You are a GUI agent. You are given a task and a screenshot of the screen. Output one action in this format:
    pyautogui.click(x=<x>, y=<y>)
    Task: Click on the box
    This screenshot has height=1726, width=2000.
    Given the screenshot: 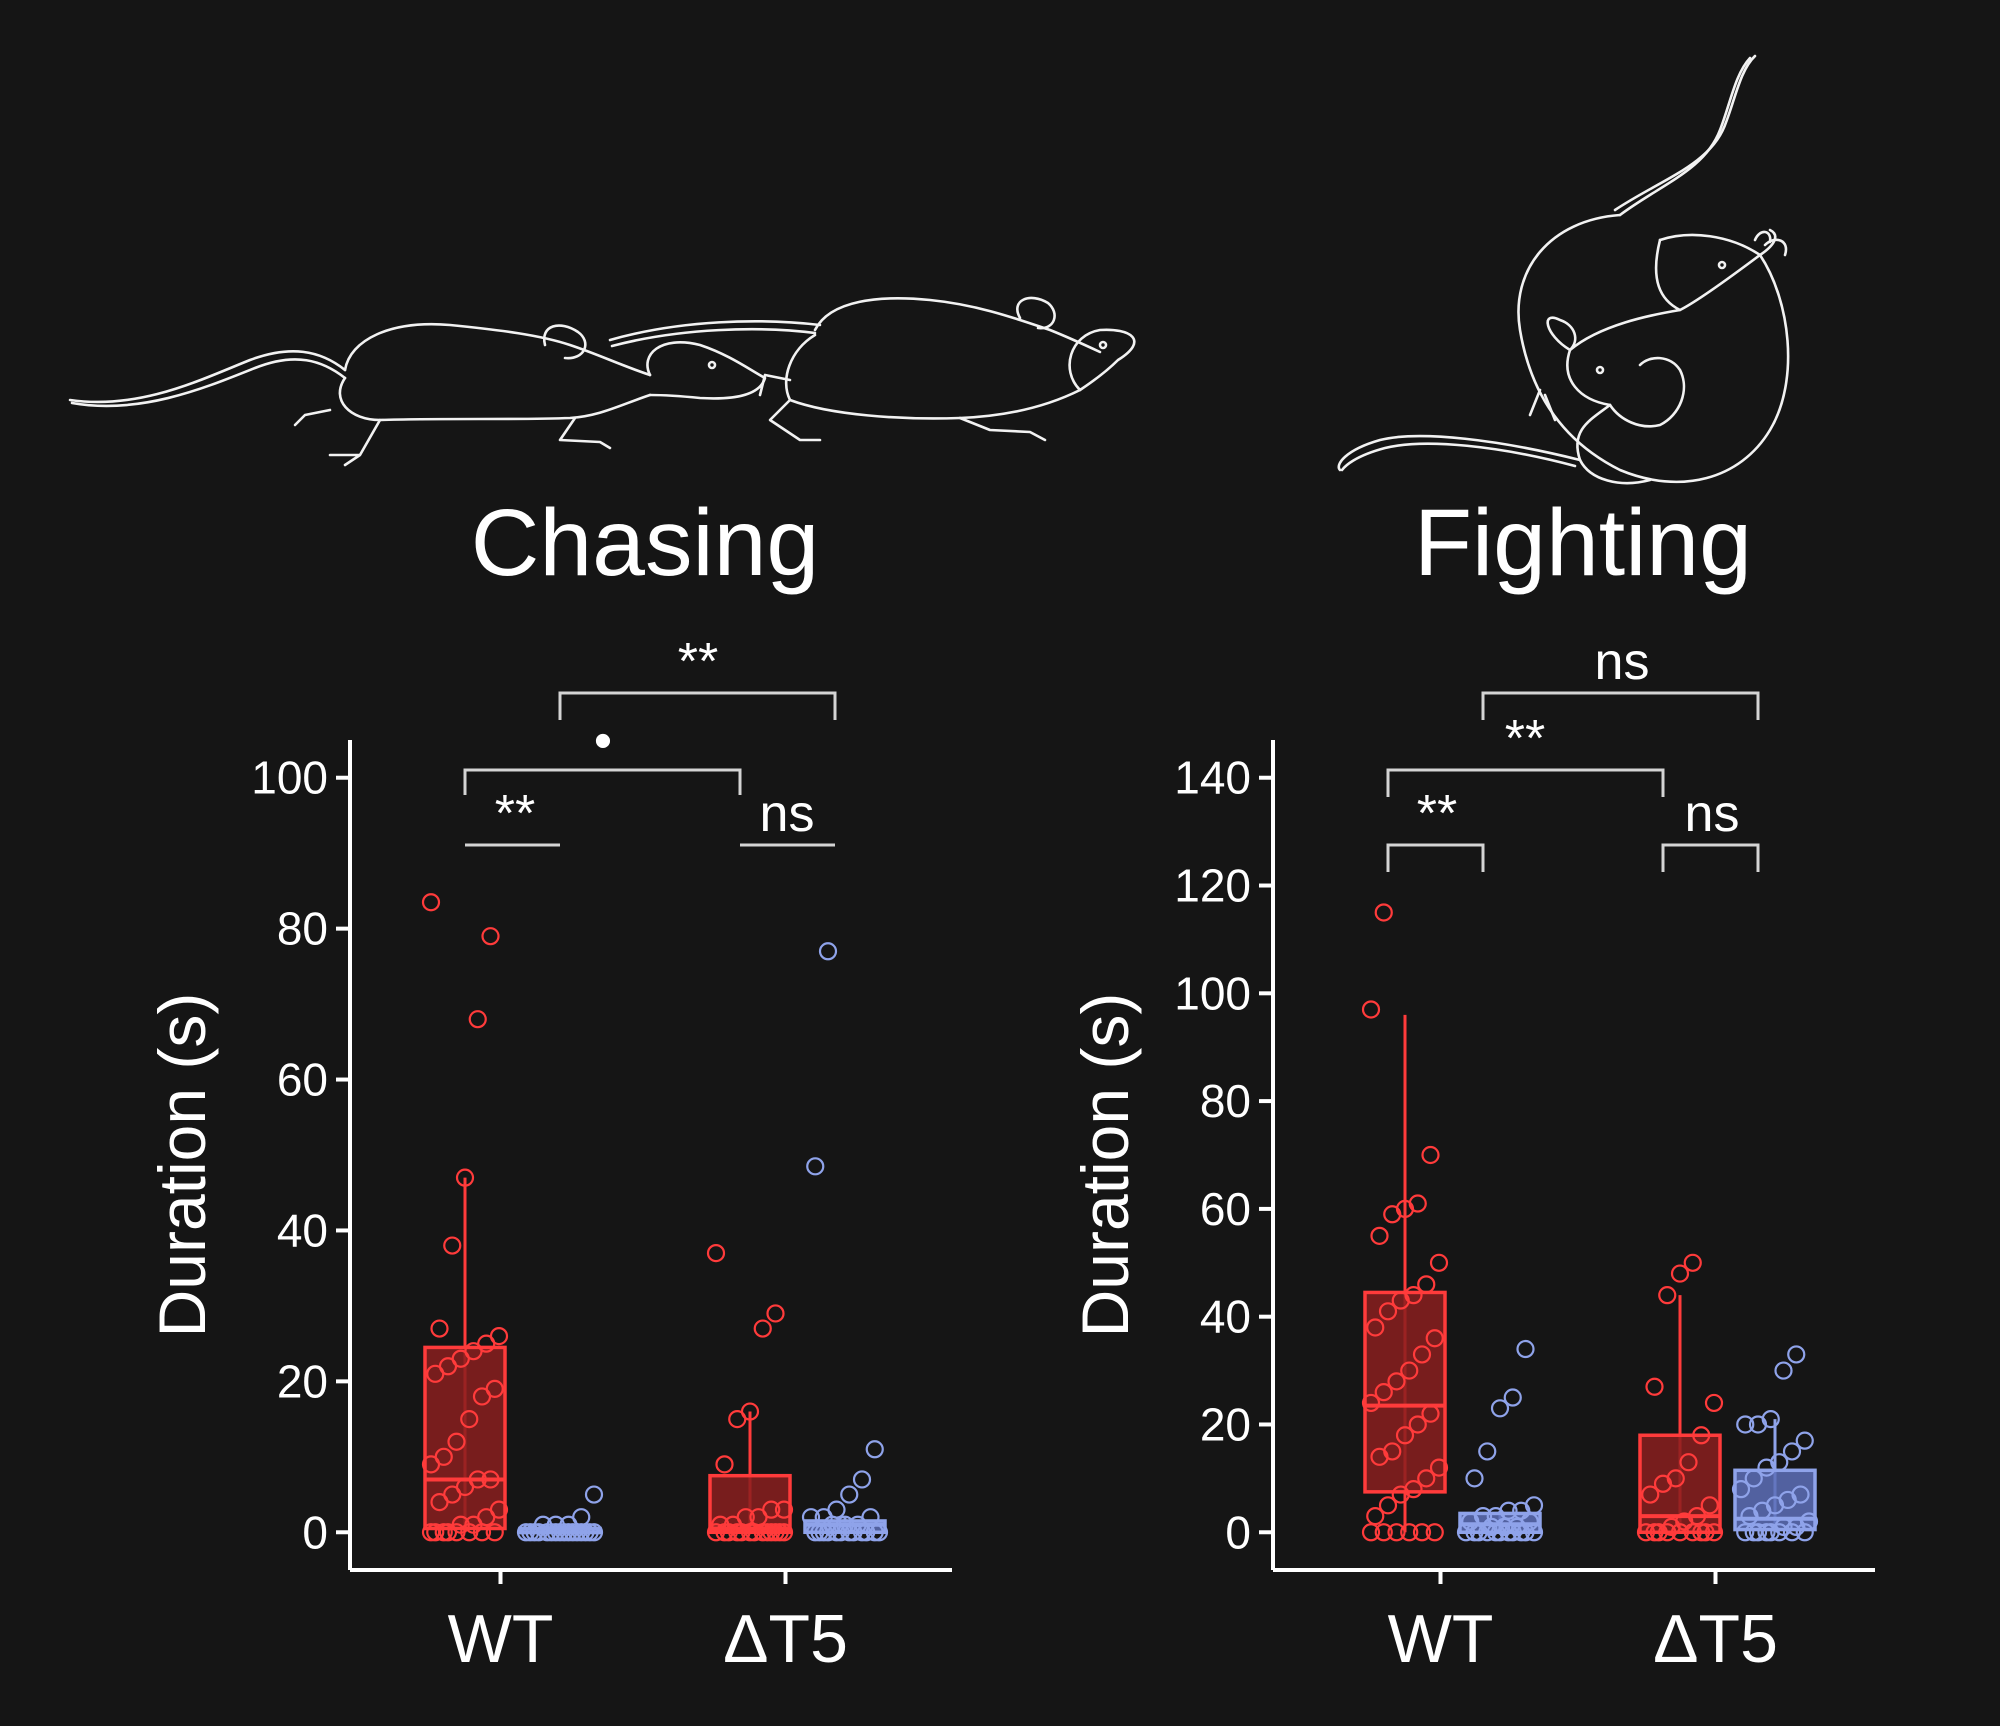 What is the action you would take?
    pyautogui.click(x=465, y=1438)
    